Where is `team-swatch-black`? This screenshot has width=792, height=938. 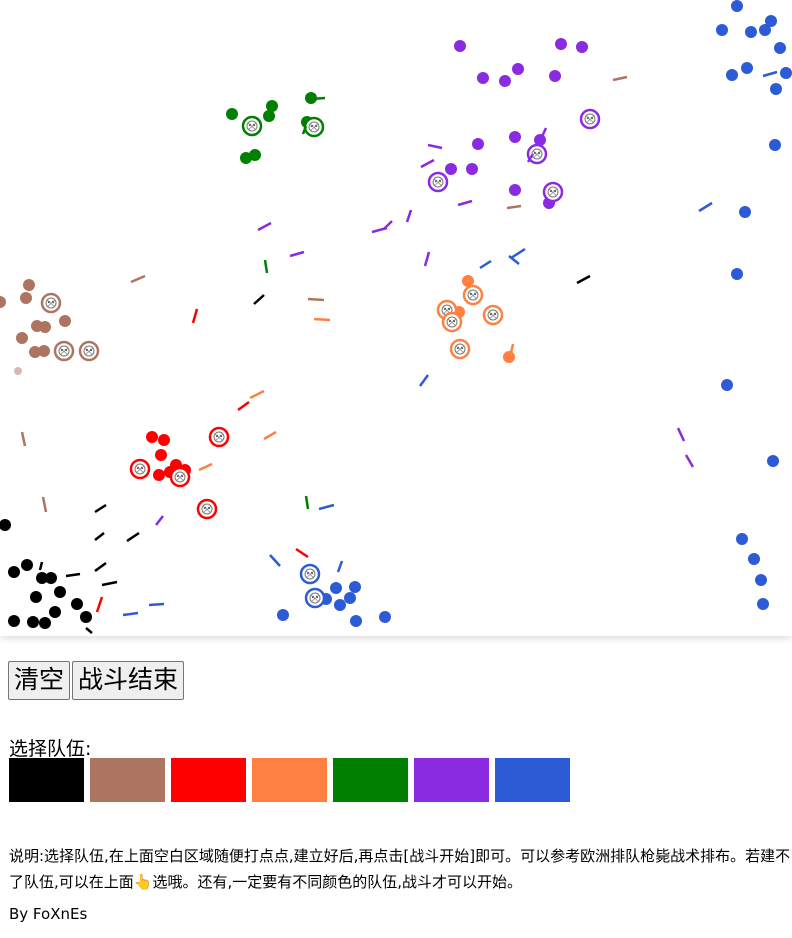 team-swatch-black is located at coordinates (46, 780).